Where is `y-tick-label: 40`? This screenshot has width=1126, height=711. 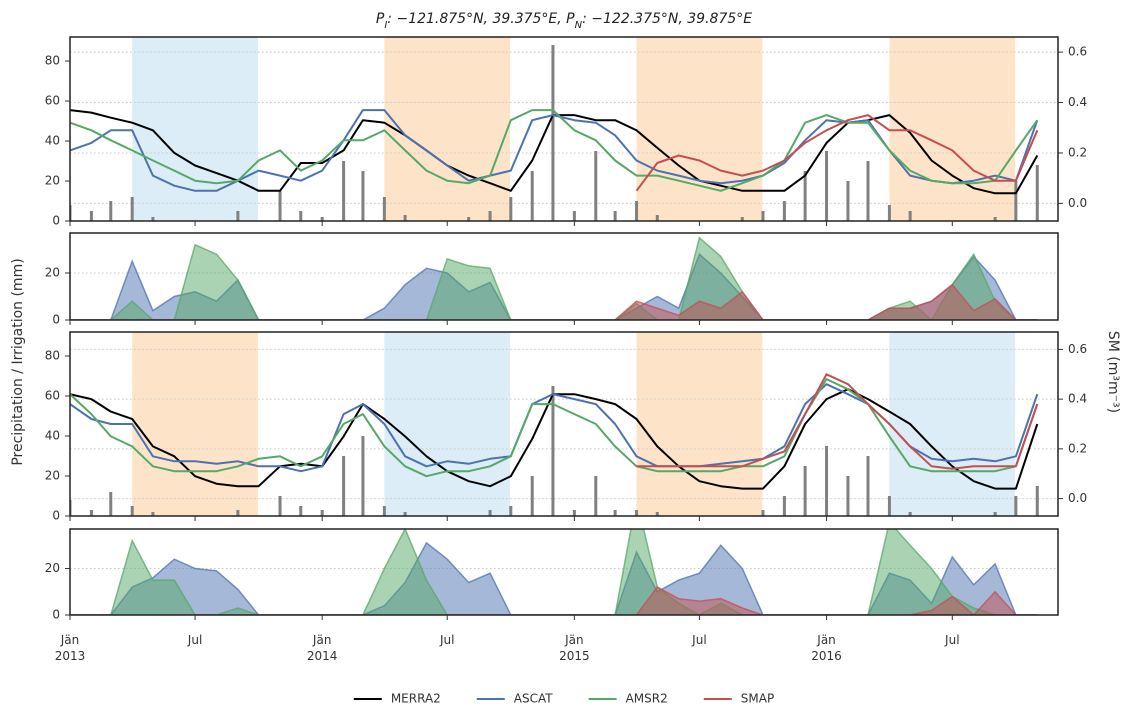 y-tick-label: 40 is located at coordinates (52, 141).